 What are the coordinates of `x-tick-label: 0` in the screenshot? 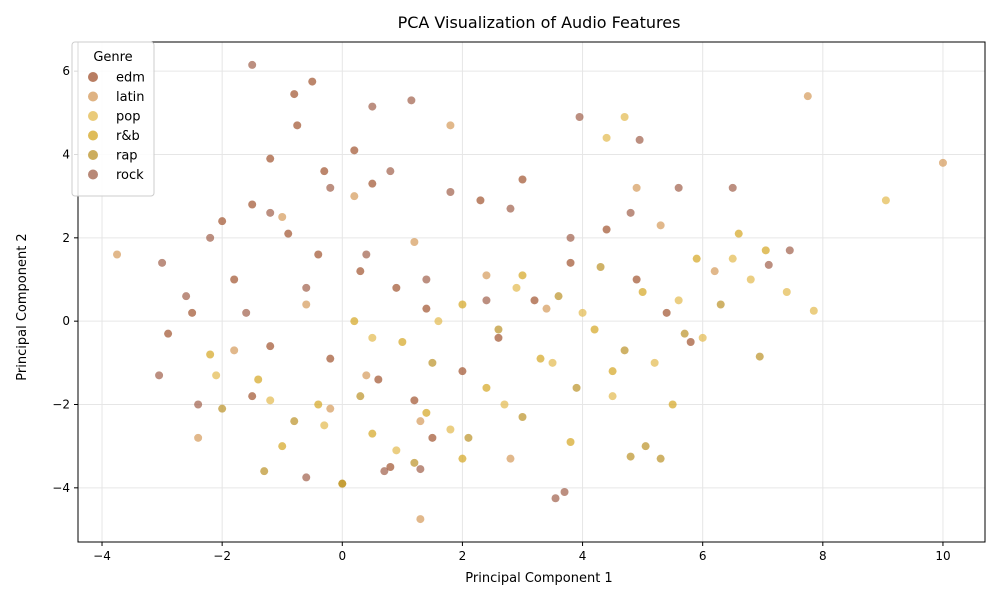 It's located at (342, 556).